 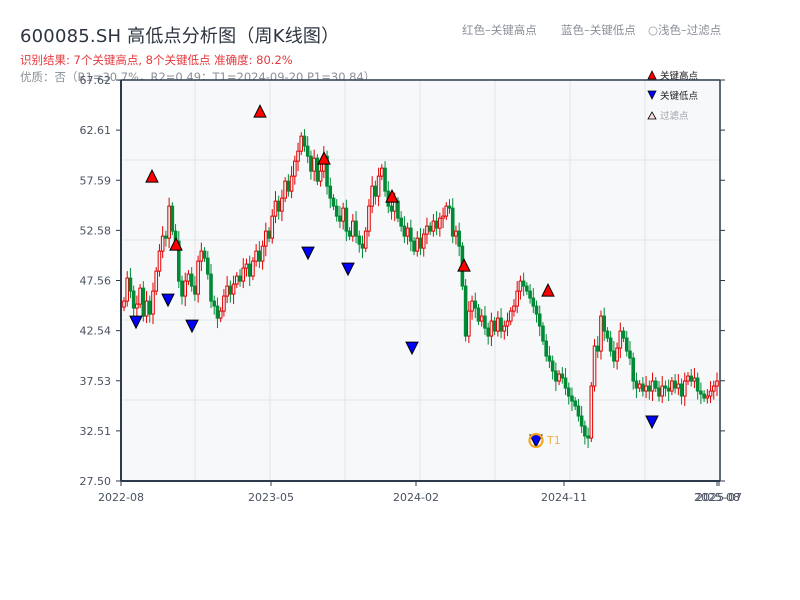 What do you see at coordinates (564, 497) in the screenshot?
I see `svg-text: 2024-11` at bounding box center [564, 497].